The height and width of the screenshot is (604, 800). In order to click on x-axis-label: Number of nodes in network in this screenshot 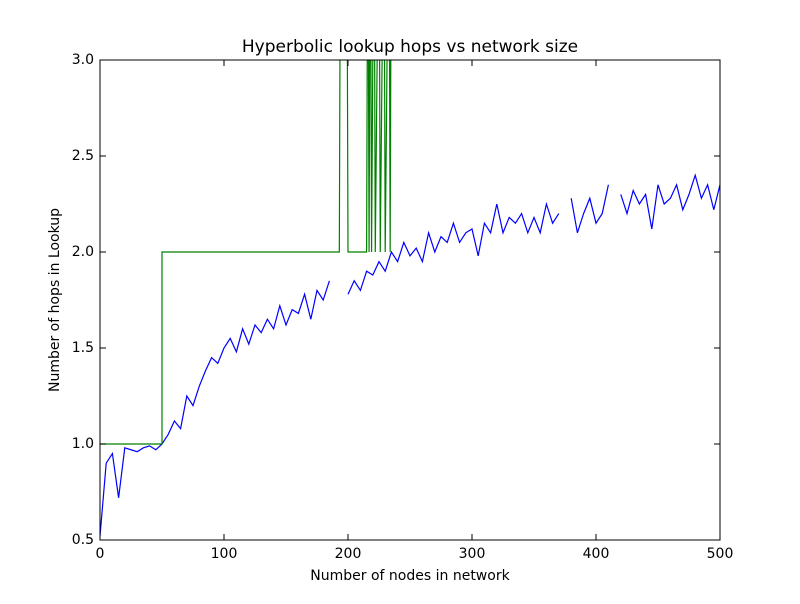, I will do `click(410, 576)`.